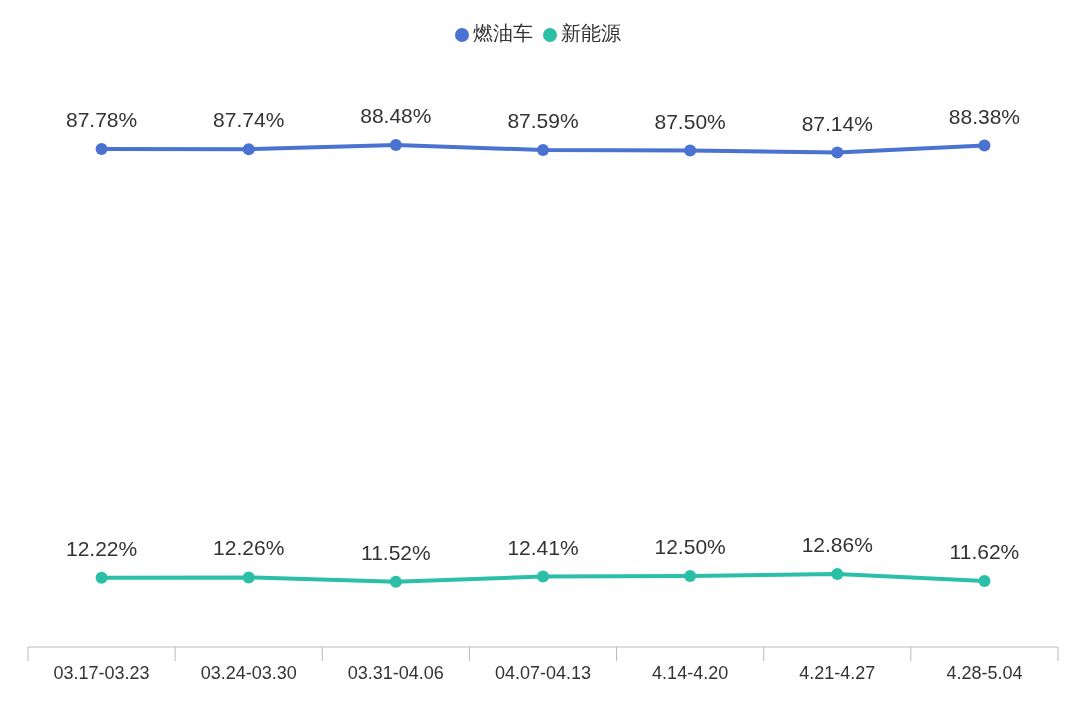  What do you see at coordinates (249, 120) in the screenshot?
I see `data-label: 87.74%` at bounding box center [249, 120].